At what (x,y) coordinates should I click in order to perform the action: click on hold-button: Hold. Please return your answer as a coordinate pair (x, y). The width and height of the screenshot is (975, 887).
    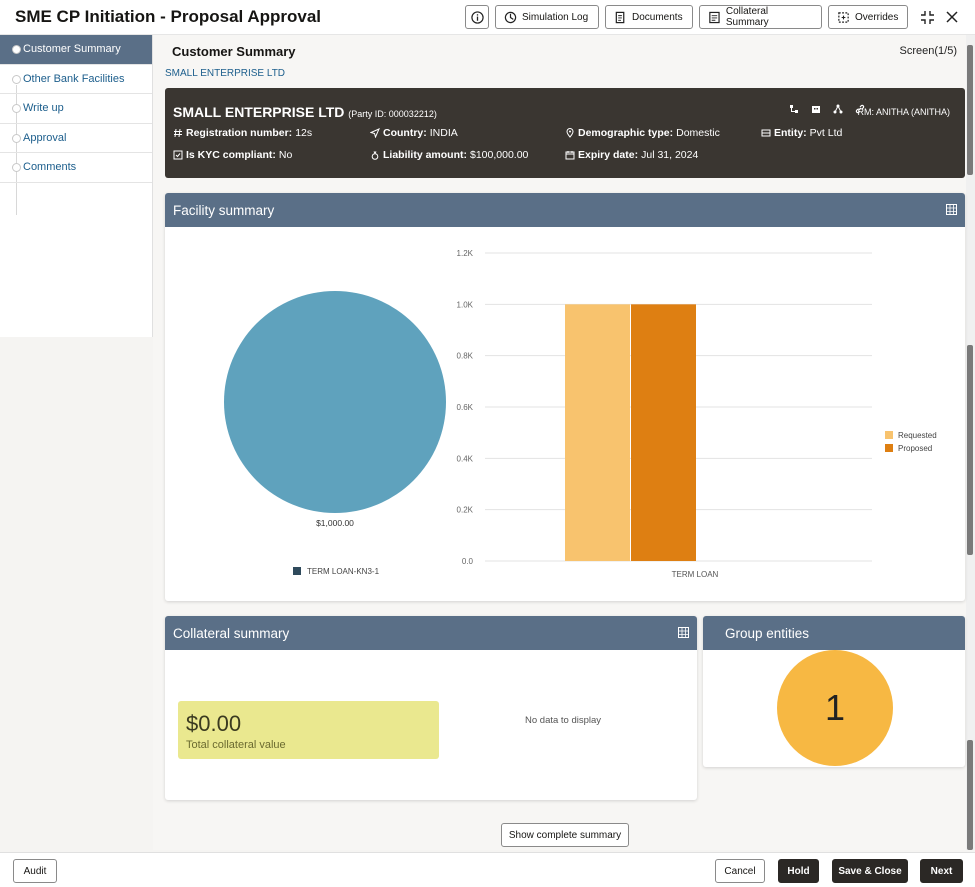
    Looking at the image, I should click on (798, 871).